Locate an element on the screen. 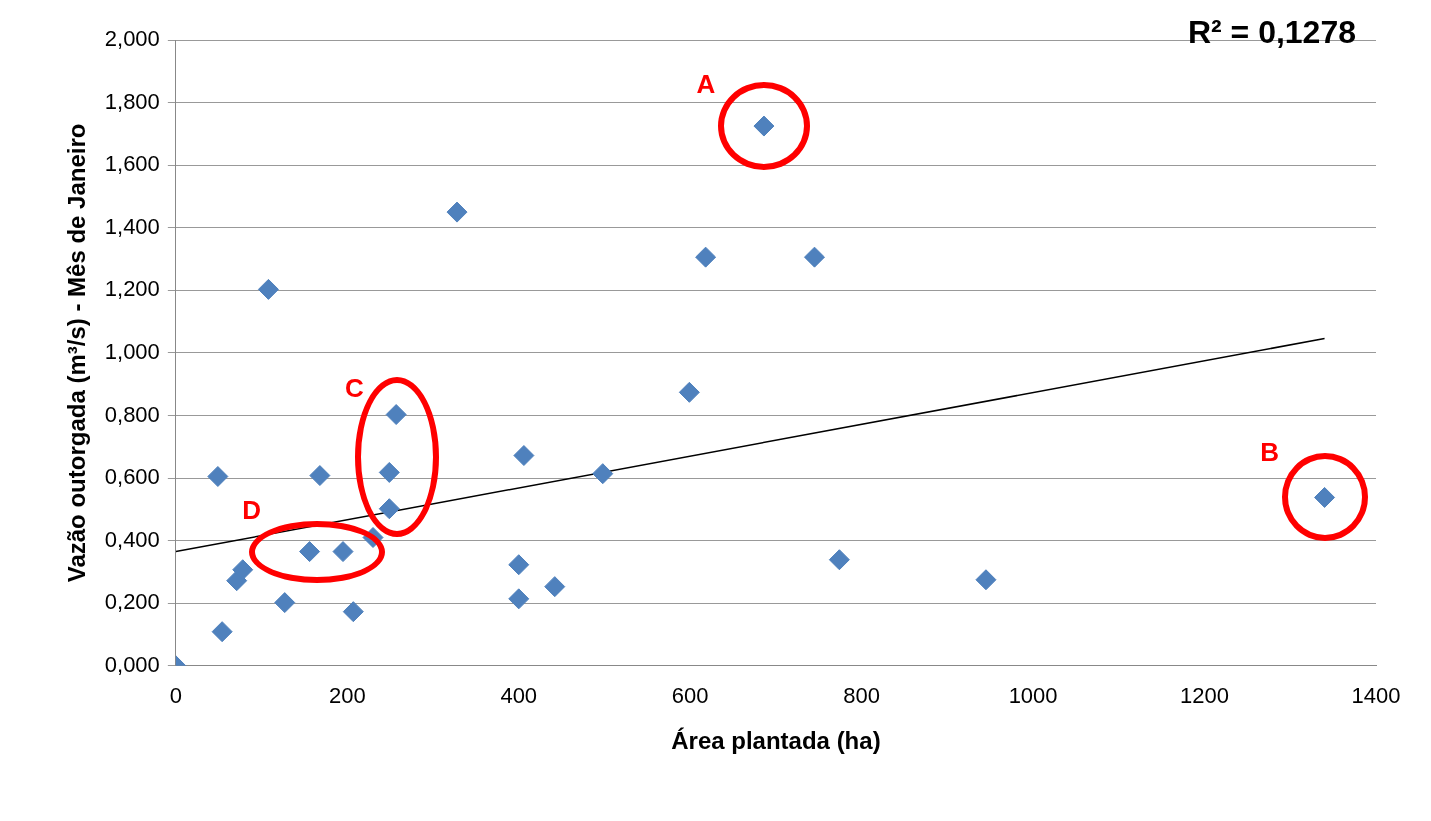 The height and width of the screenshot is (821, 1431). x-tick-label: 800 is located at coordinates (862, 696).